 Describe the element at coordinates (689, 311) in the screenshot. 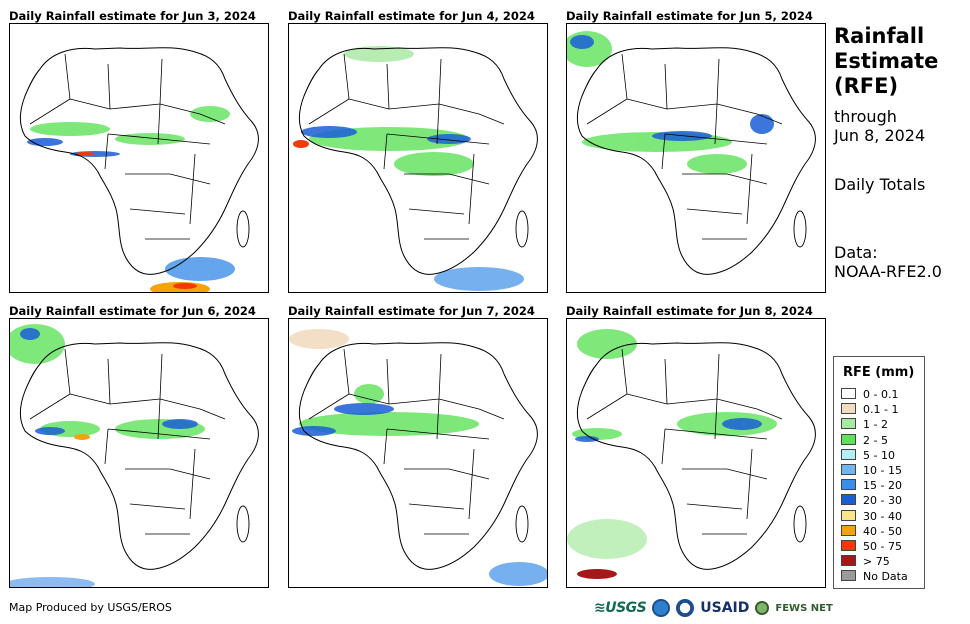

I see `panel-title: Daily Rainfall estimate for Jun 8, 2024` at that location.